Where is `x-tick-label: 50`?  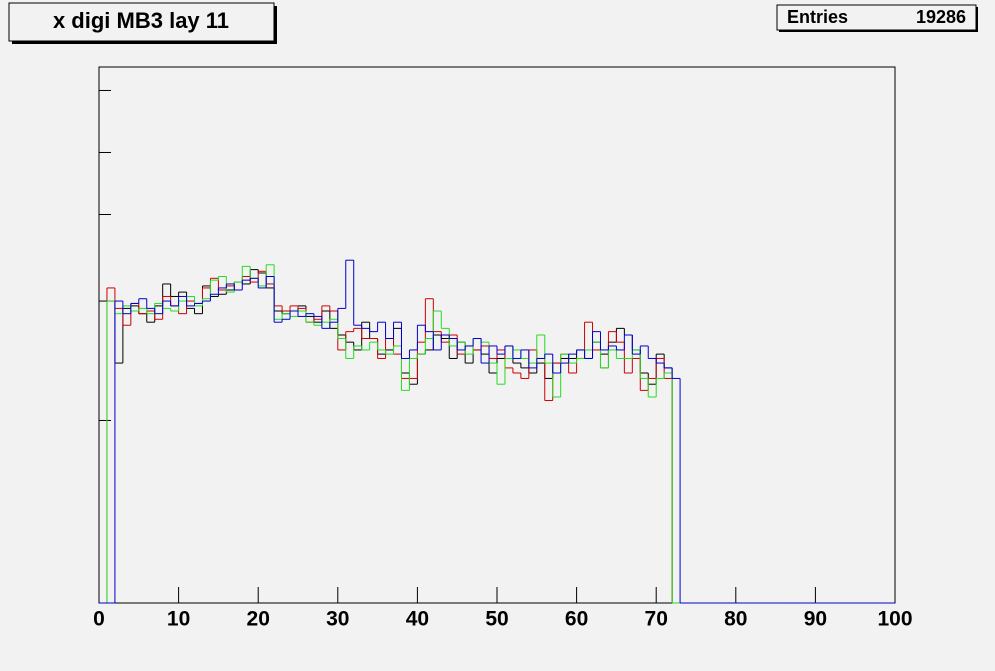
x-tick-label: 50 is located at coordinates (496, 619).